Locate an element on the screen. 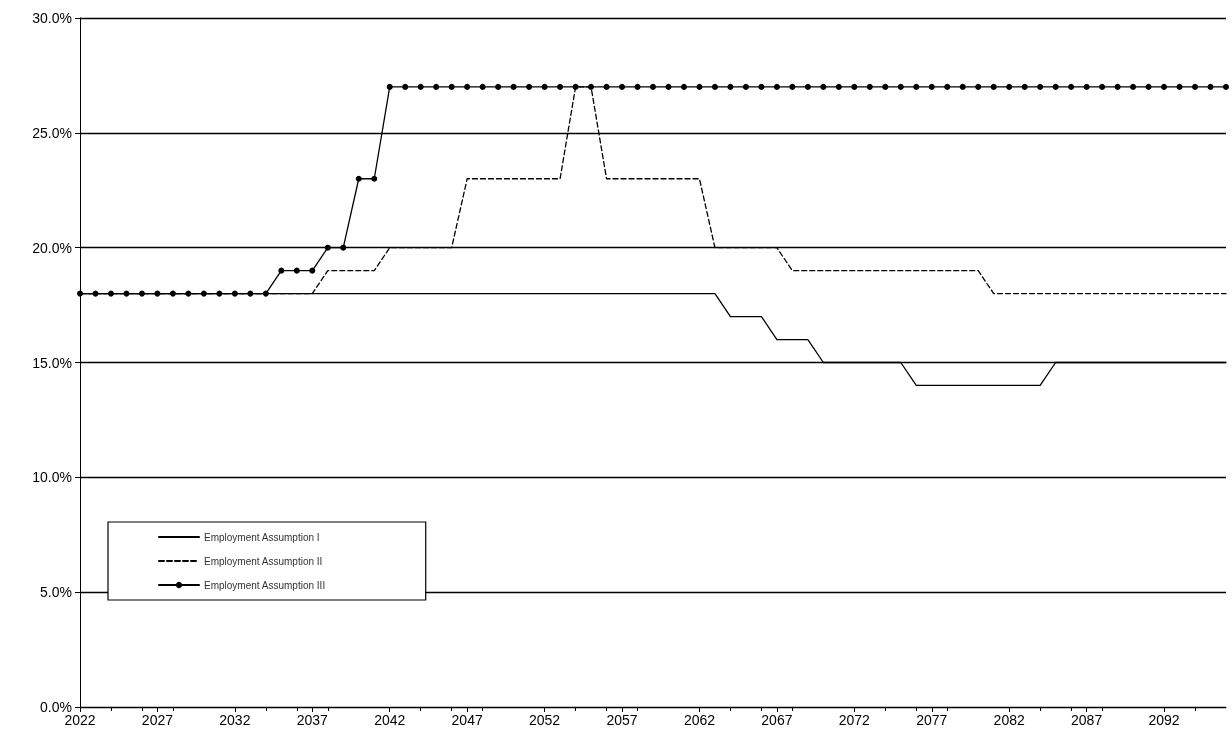 Image resolution: width=1232 pixels, height=738 pixels. x-tick-label: 2072 is located at coordinates (854, 720).